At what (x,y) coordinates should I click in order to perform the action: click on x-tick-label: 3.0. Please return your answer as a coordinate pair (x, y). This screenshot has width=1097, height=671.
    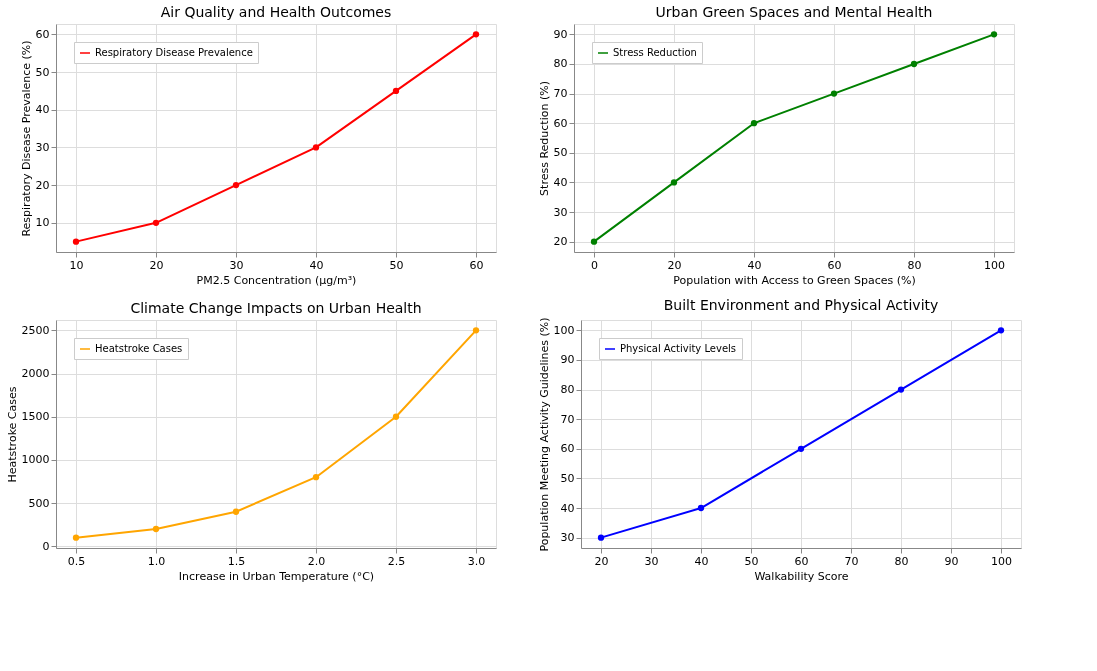
    Looking at the image, I should click on (476, 561).